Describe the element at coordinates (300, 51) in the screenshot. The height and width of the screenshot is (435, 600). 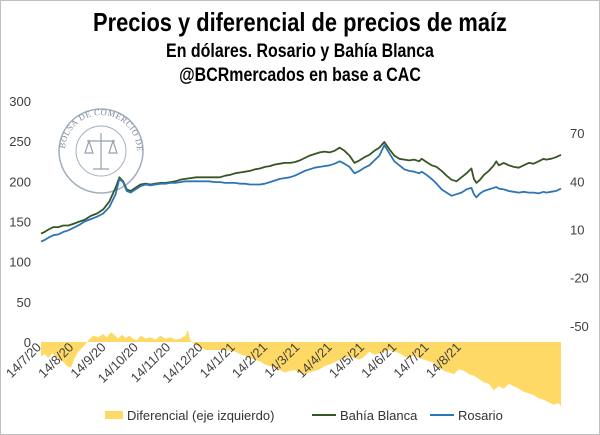
I see `chart-subtitle: En dólares. Rosario y Bahía Blanca` at that location.